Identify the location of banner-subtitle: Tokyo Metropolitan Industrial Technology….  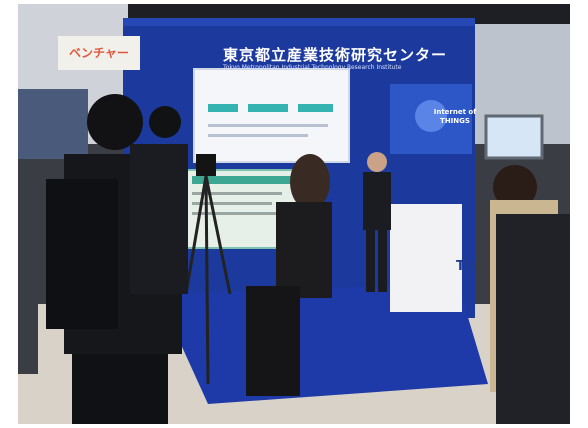
(312, 67).